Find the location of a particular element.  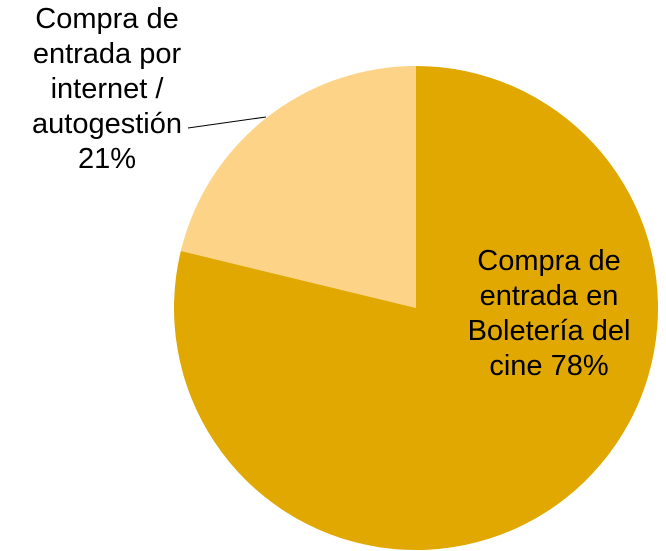

leader-line is located at coordinates (227, 122).